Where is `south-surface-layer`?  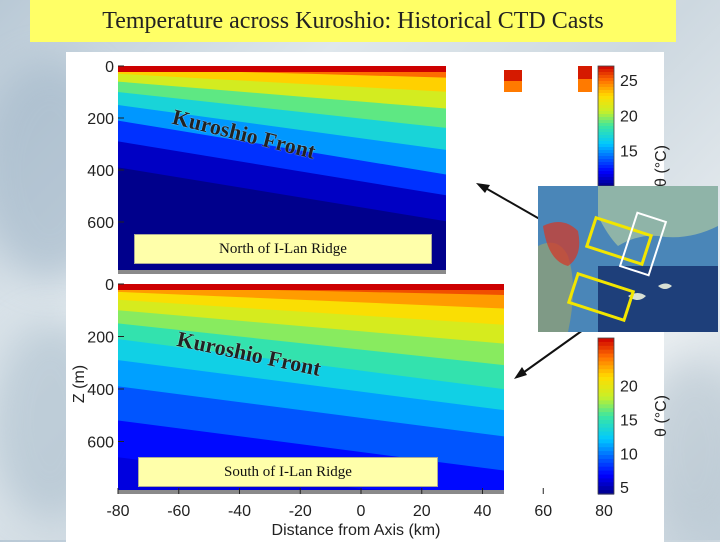 south-surface-layer is located at coordinates (311, 287).